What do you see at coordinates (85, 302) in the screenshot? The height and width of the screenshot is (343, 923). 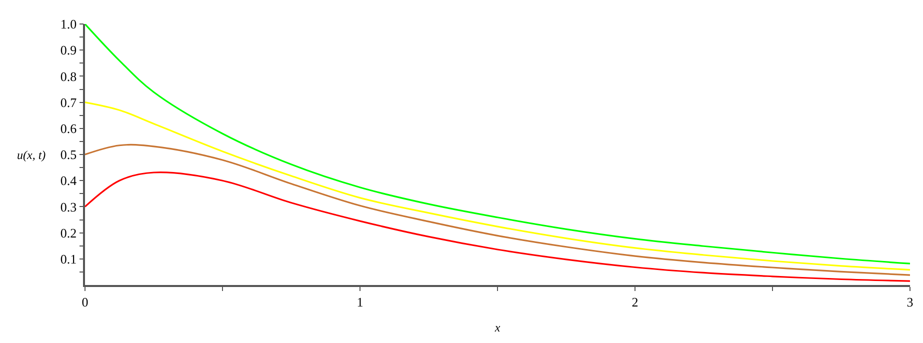 I see `x-tick-label: 0` at bounding box center [85, 302].